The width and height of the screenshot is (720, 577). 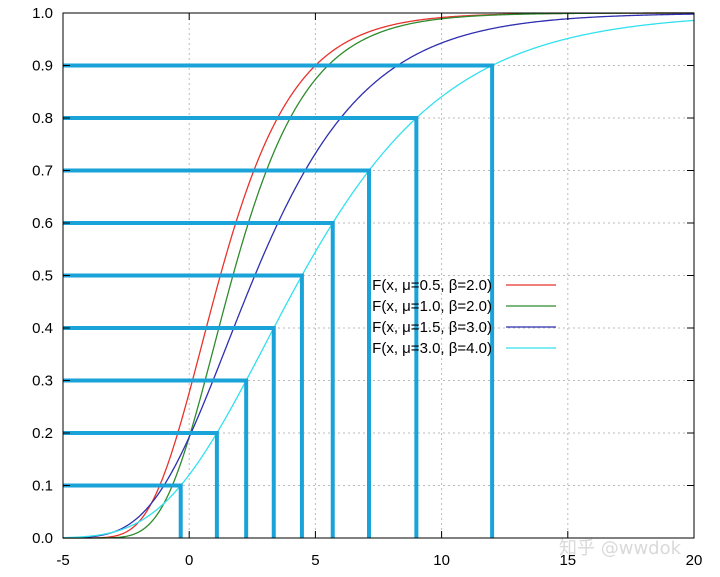 I want to click on x-tick-label: 20, so click(x=694, y=560).